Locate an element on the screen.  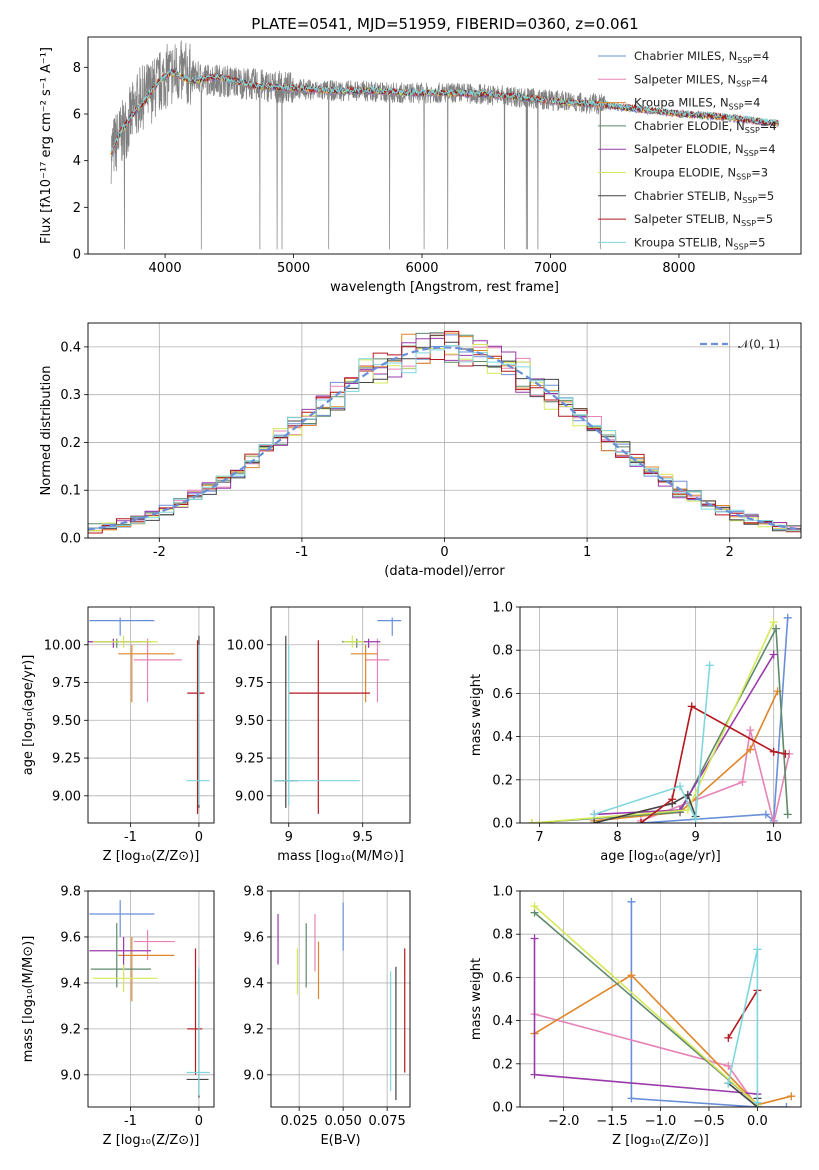
x-tick-label: 8 is located at coordinates (617, 837).